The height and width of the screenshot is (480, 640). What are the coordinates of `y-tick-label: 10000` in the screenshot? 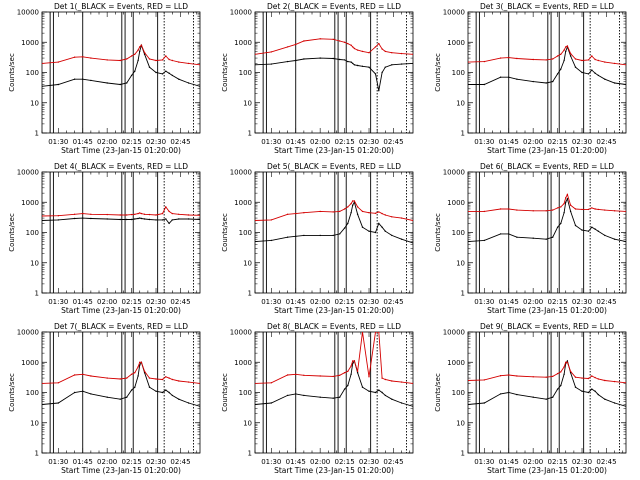 It's located at (241, 13).